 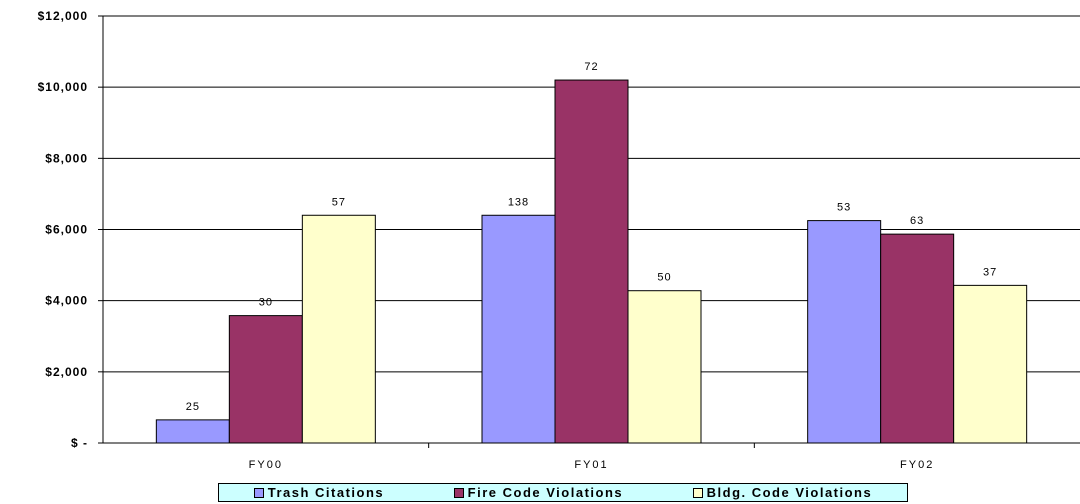 What do you see at coordinates (339, 202) in the screenshot?
I see `data-label: 57` at bounding box center [339, 202].